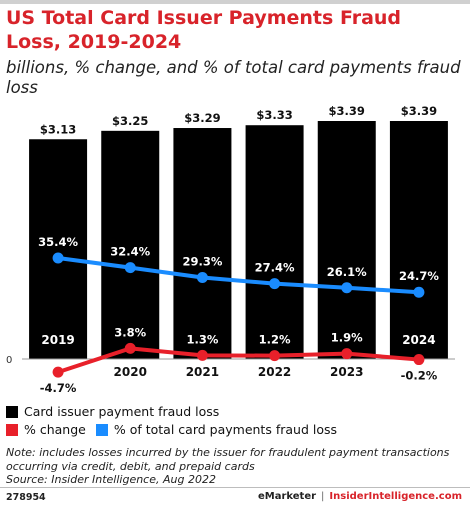 This screenshot has width=470, height=508. Describe the element at coordinates (58, 242) in the screenshot. I see `share-label-2019: 35.4%` at that location.